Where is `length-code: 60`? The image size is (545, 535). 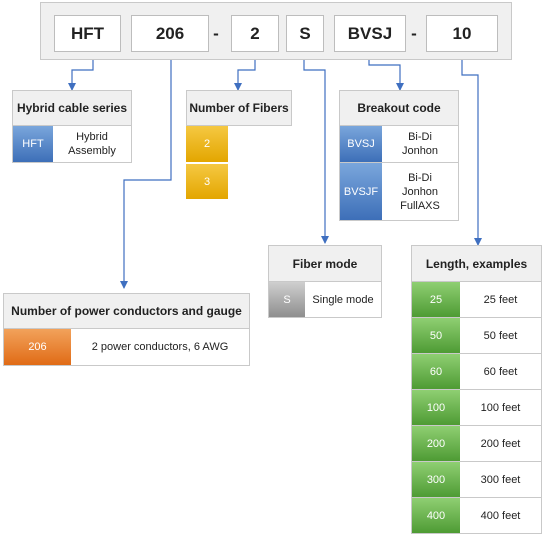 length-code: 60 is located at coordinates (436, 371).